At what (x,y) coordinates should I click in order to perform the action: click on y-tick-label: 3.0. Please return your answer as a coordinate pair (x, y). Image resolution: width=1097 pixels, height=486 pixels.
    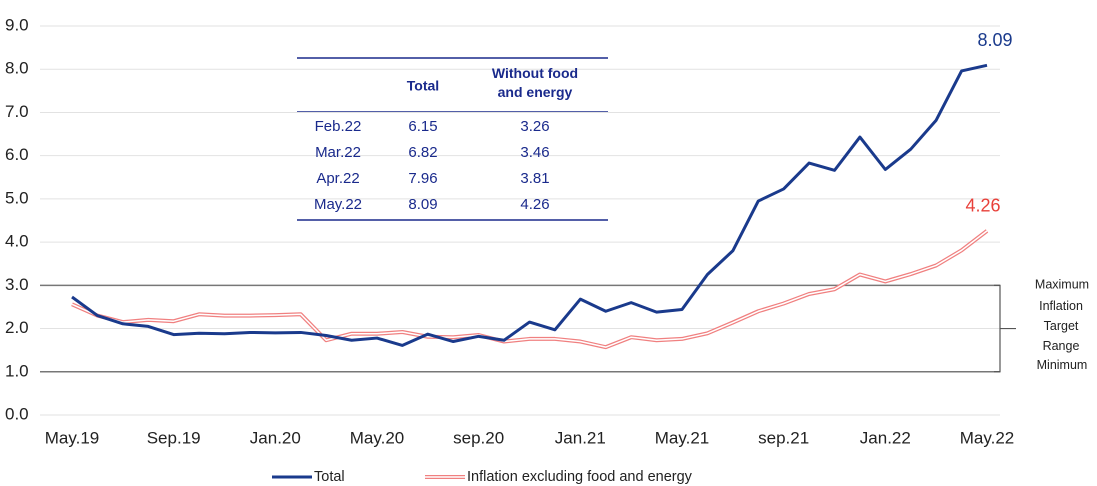
    Looking at the image, I should click on (17, 284).